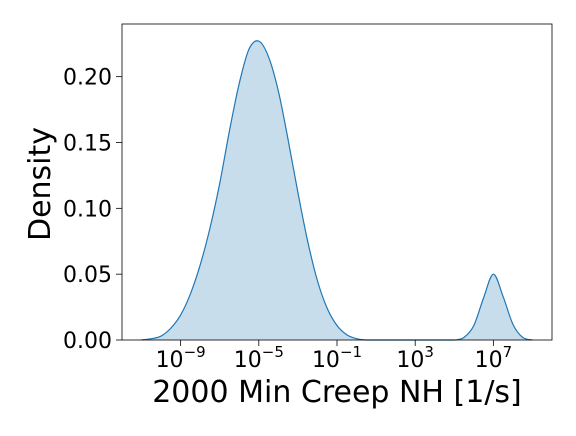 This screenshot has width=576, height=436. What do you see at coordinates (181, 358) in the screenshot?
I see `x-tick-label: 10⁻⁹` at bounding box center [181, 358].